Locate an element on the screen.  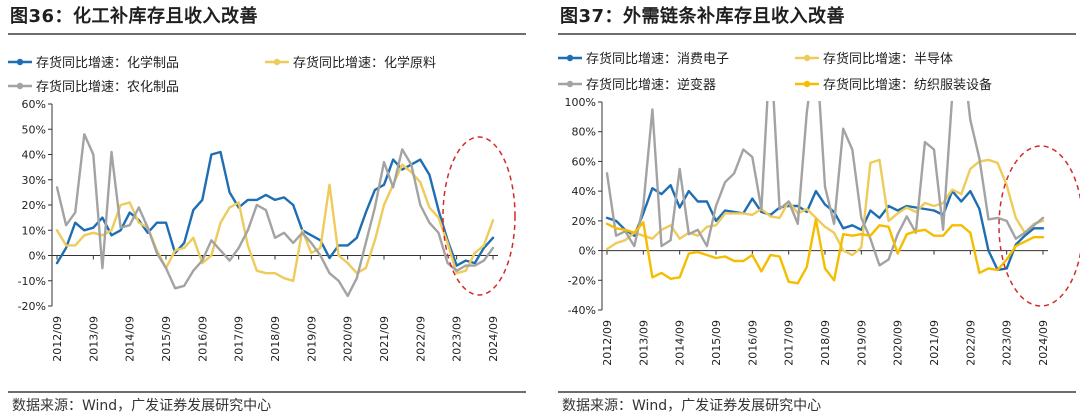
x-tick-label: 2022/09 is located at coordinates (970, 343).